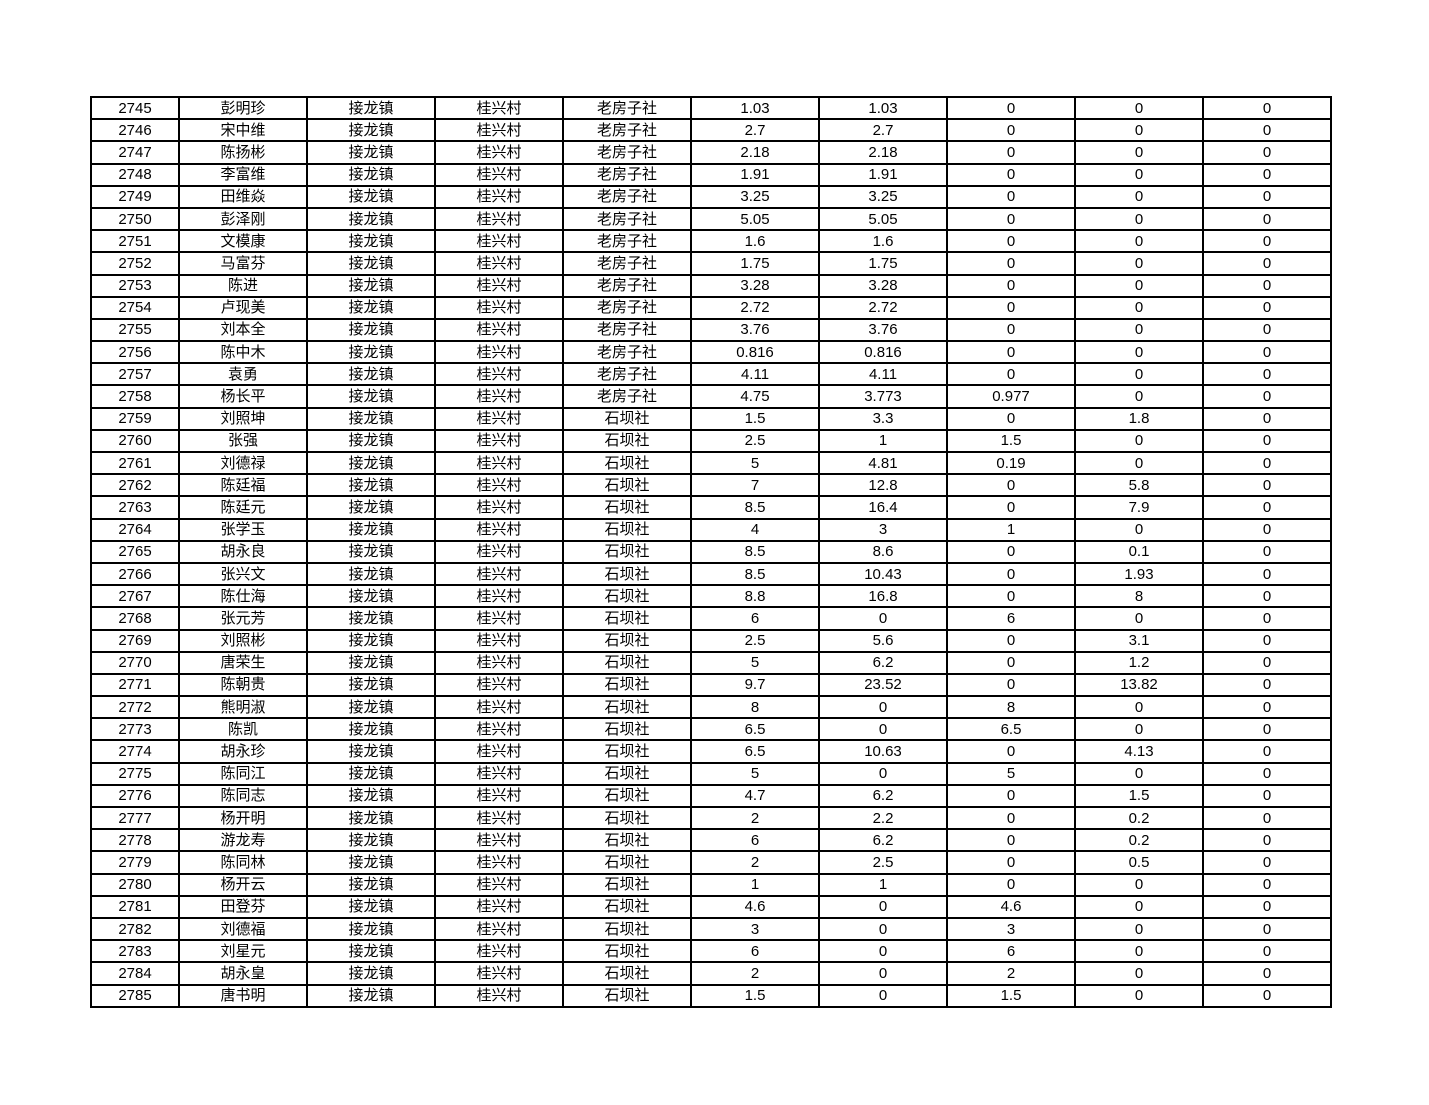 This screenshot has width=1429, height=1105. I want to click on cell-value-2: 5.6, so click(883, 640).